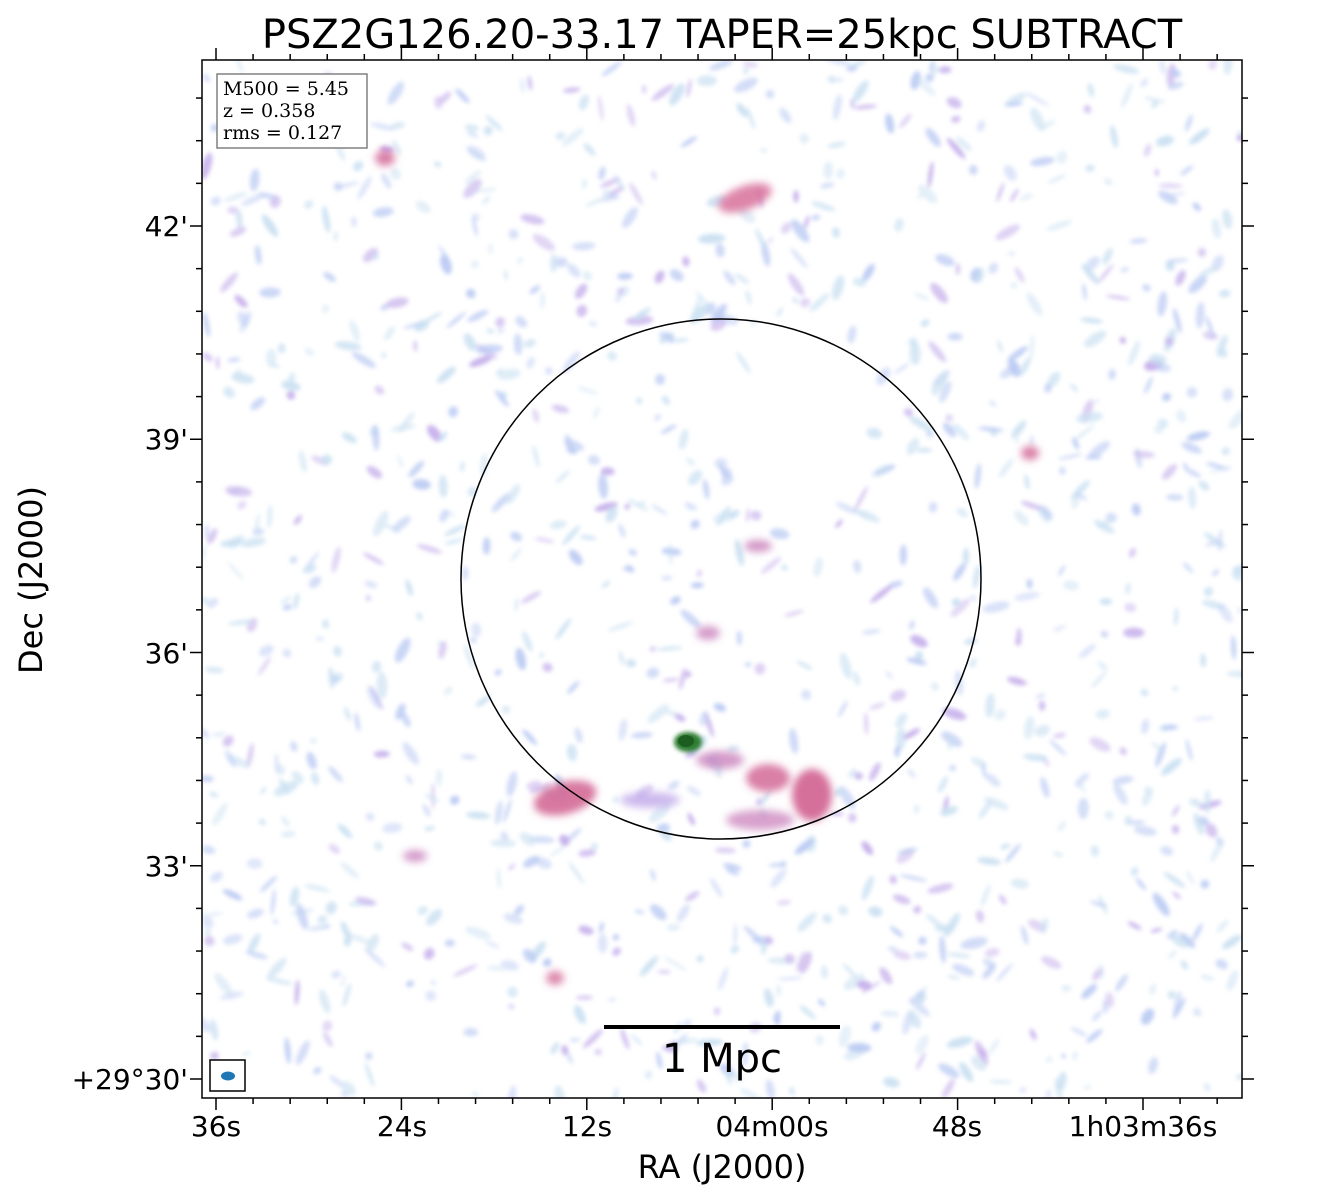 This screenshot has height=1200, width=1321. Describe the element at coordinates (130, 653) in the screenshot. I see `y-tick-labels: 42' 39' 36' 33' +29°30'` at that location.